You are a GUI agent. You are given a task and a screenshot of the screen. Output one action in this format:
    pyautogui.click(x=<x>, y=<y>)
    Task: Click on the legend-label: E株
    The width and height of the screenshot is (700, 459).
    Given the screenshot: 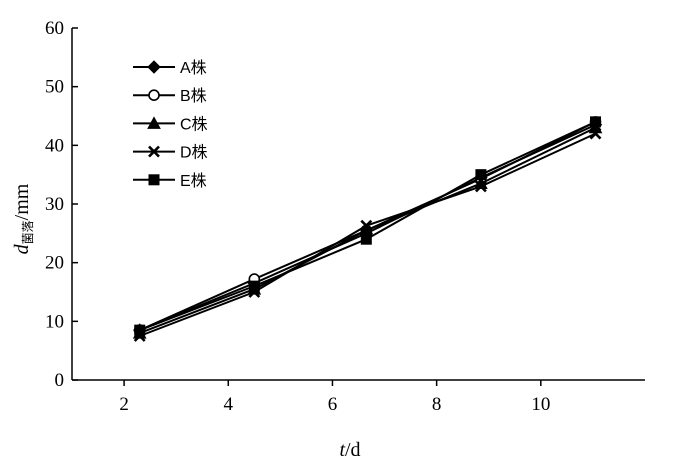 What is the action you would take?
    pyautogui.click(x=193, y=181)
    